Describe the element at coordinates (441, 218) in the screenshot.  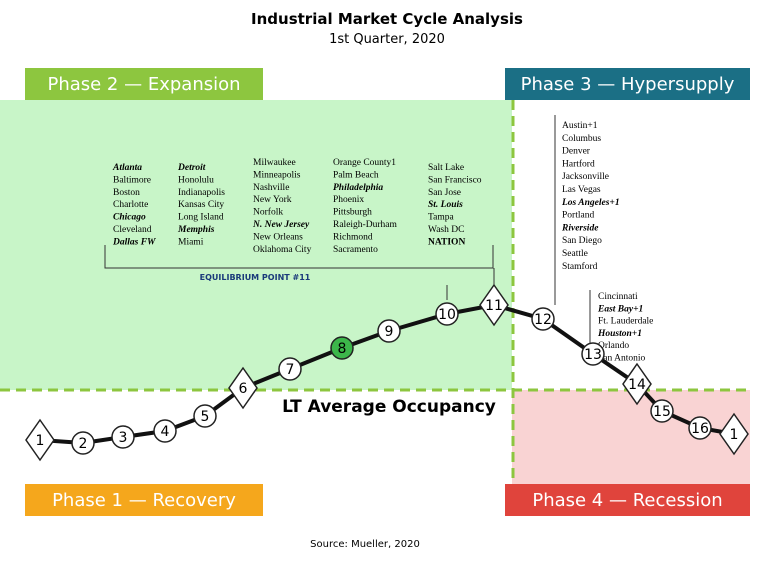
I see `city: Tampa` at that location.